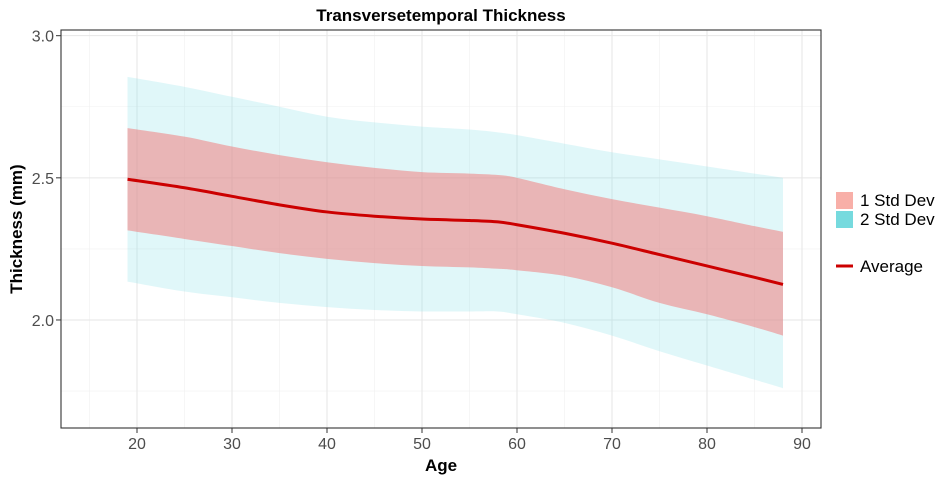 The image size is (950, 480). I want to click on y-tick-label: 3.0, so click(43, 37).